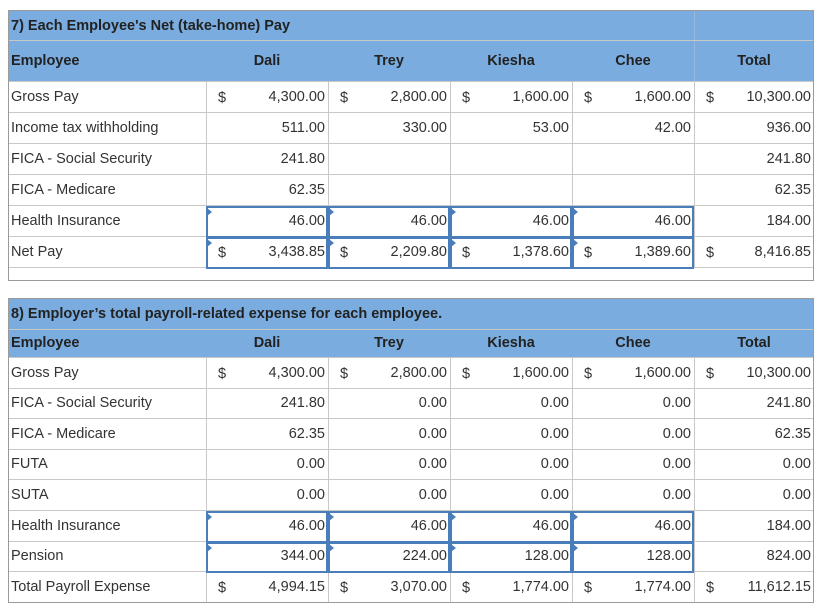  What do you see at coordinates (672, 127) in the screenshot?
I see `value-cell: 42.00` at bounding box center [672, 127].